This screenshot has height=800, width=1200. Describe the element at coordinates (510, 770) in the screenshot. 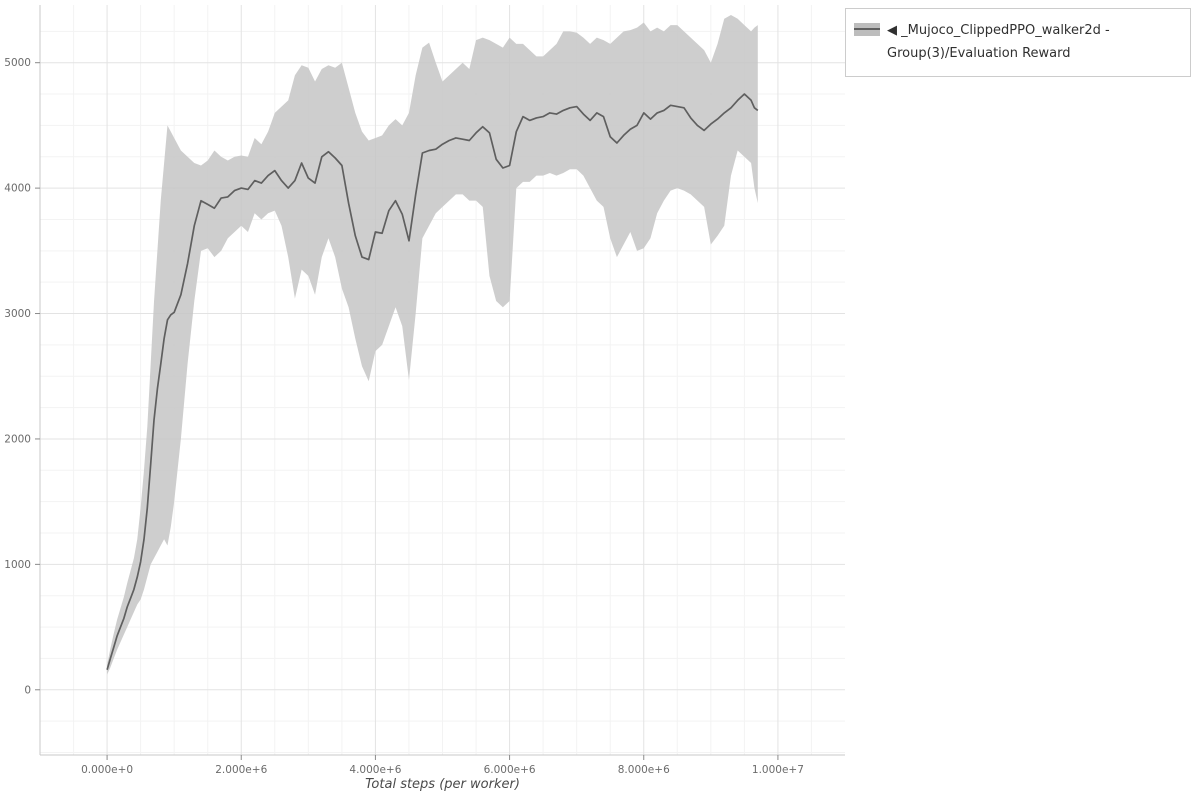

I see `x-tick-label: 6.000e+6` at that location.